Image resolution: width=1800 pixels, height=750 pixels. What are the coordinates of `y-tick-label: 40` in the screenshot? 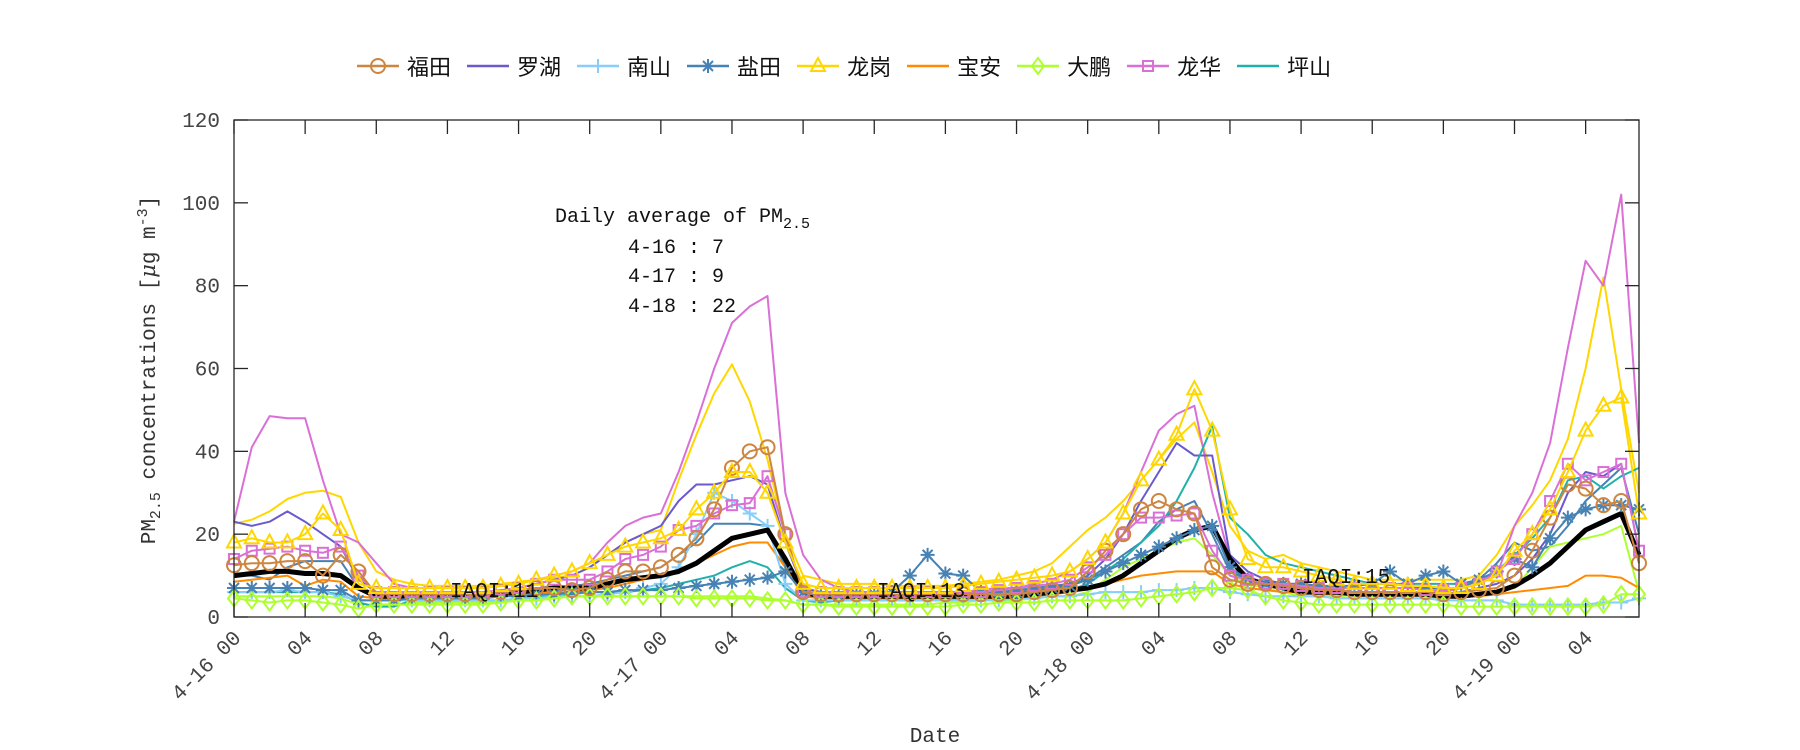 It's located at (207, 453).